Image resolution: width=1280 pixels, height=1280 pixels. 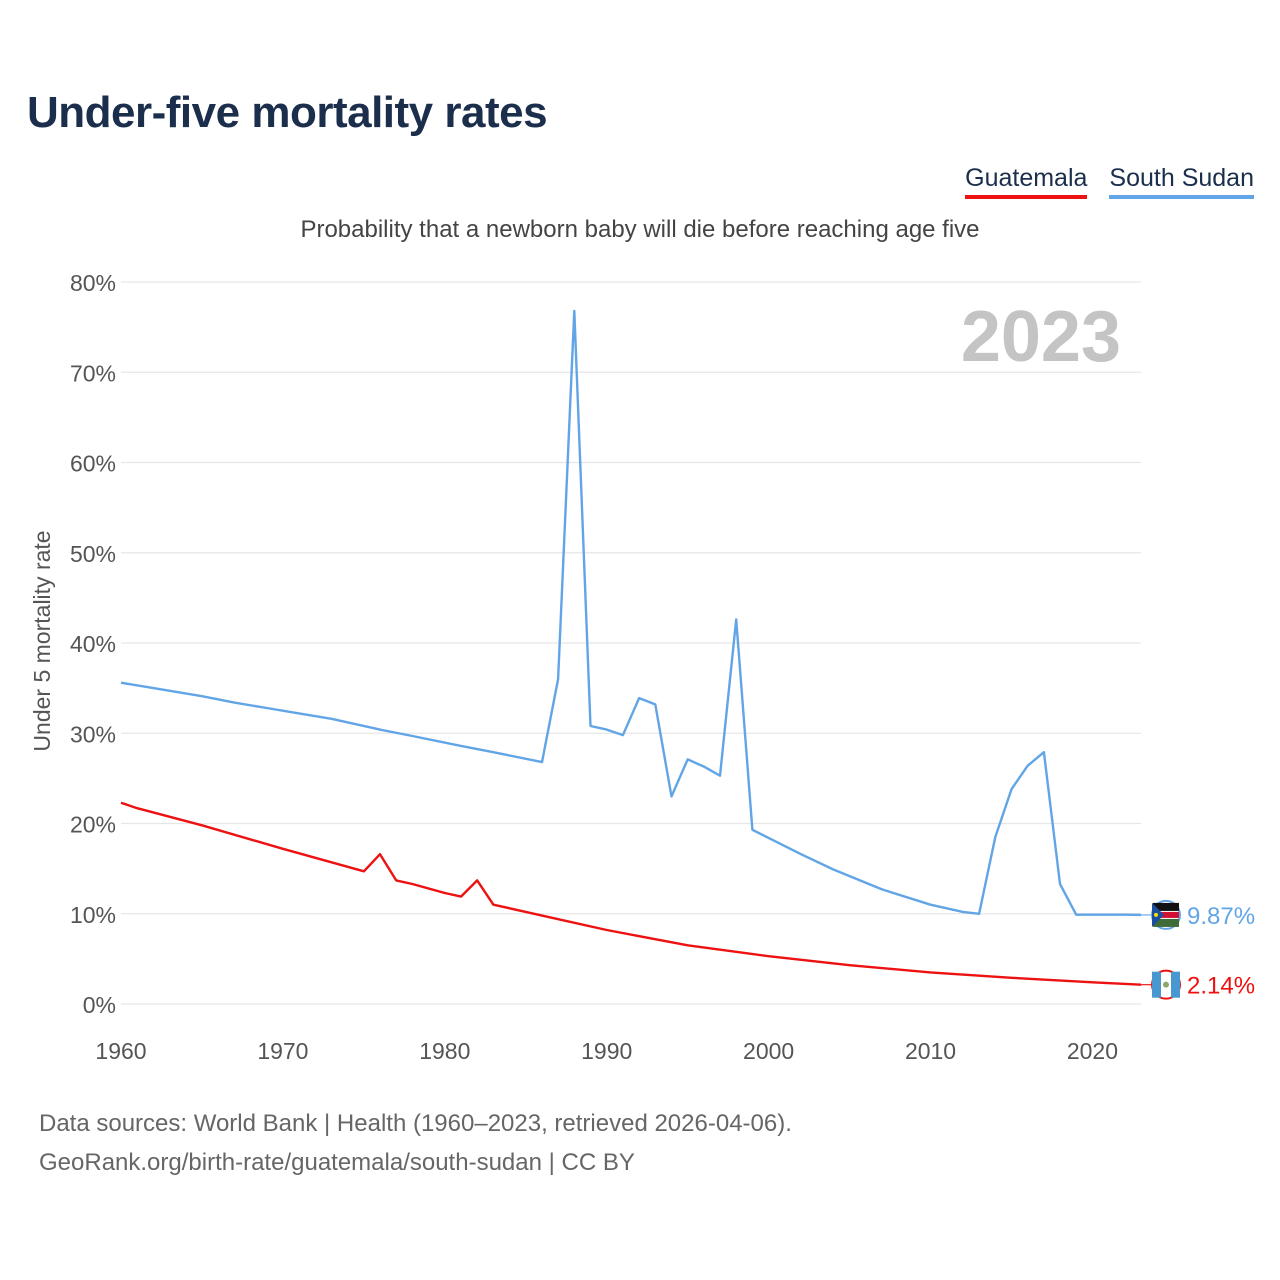 I want to click on x-tick-label: 1990, so click(x=606, y=1051).